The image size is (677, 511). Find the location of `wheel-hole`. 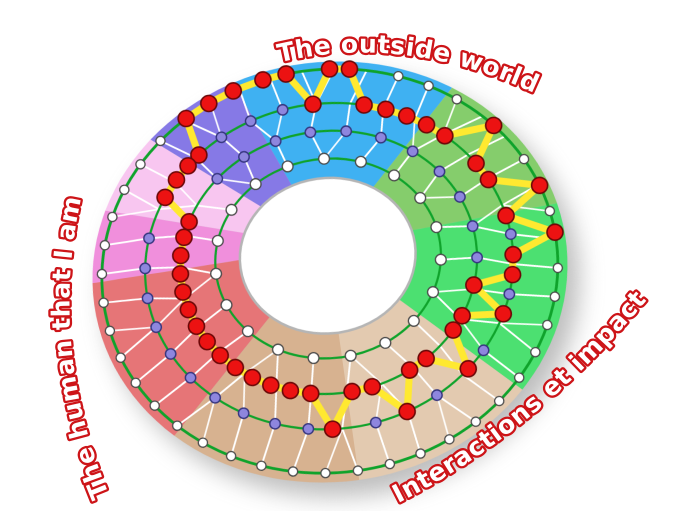

wheel-hole is located at coordinates (327, 255).